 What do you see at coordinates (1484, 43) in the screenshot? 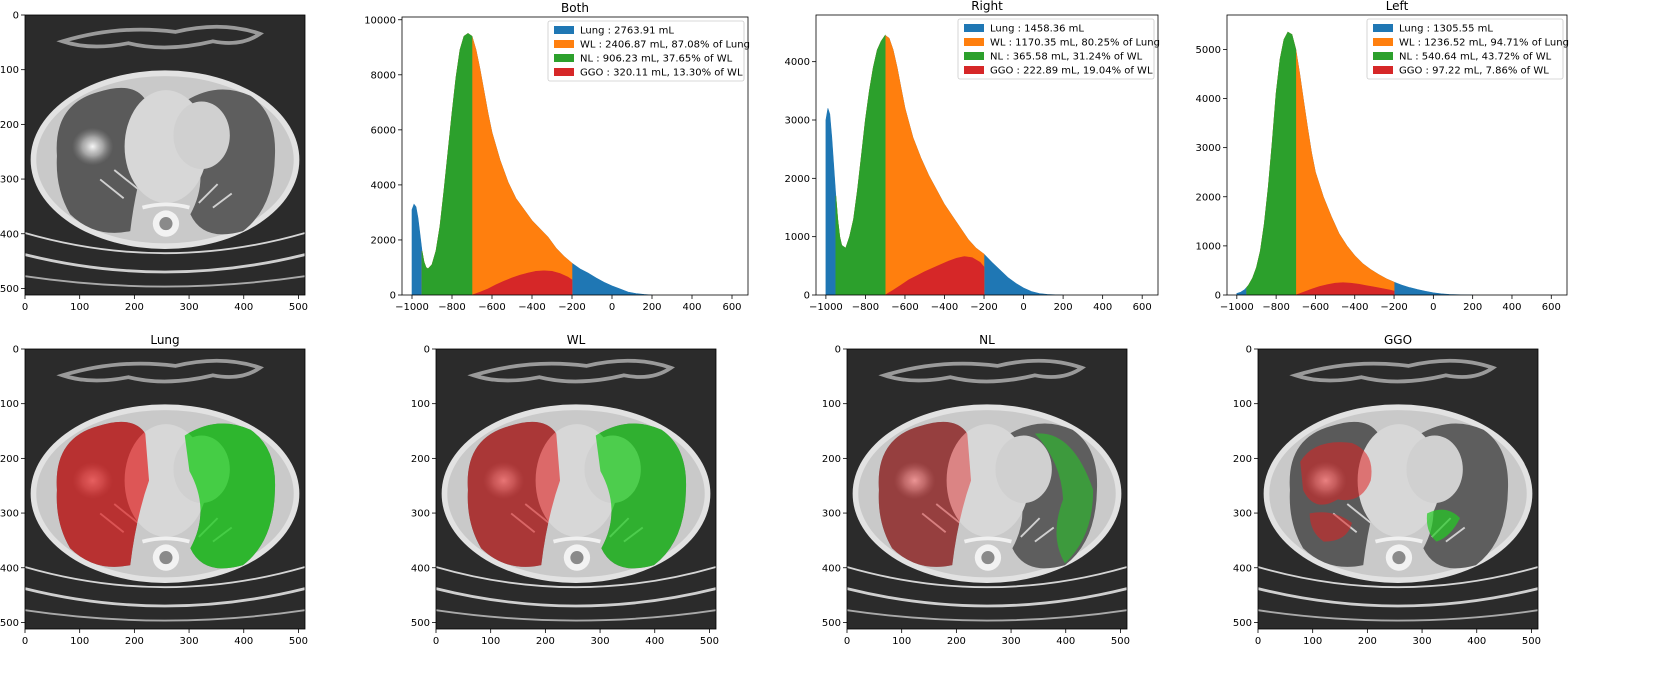
I see `legend-entry: WL : 1236.52 mL, 94.71% of Lung` at bounding box center [1484, 43].